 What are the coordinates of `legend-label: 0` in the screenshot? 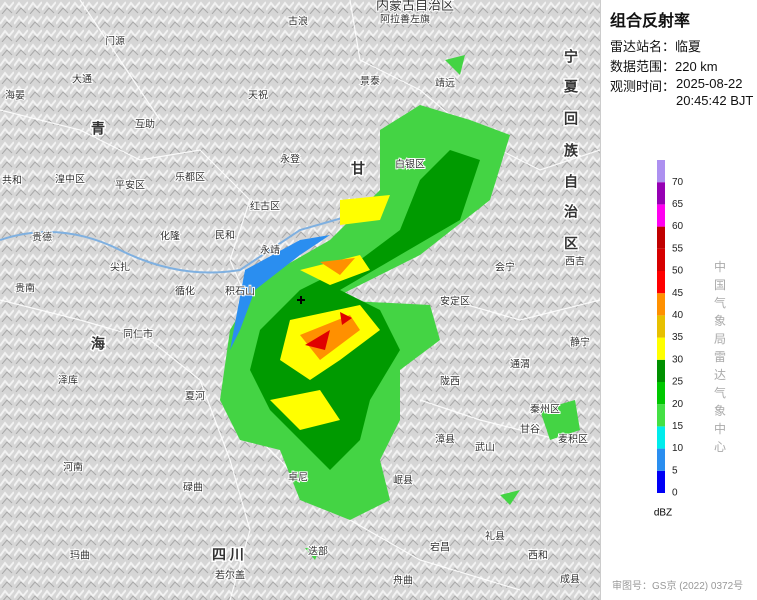 It's located at (675, 493).